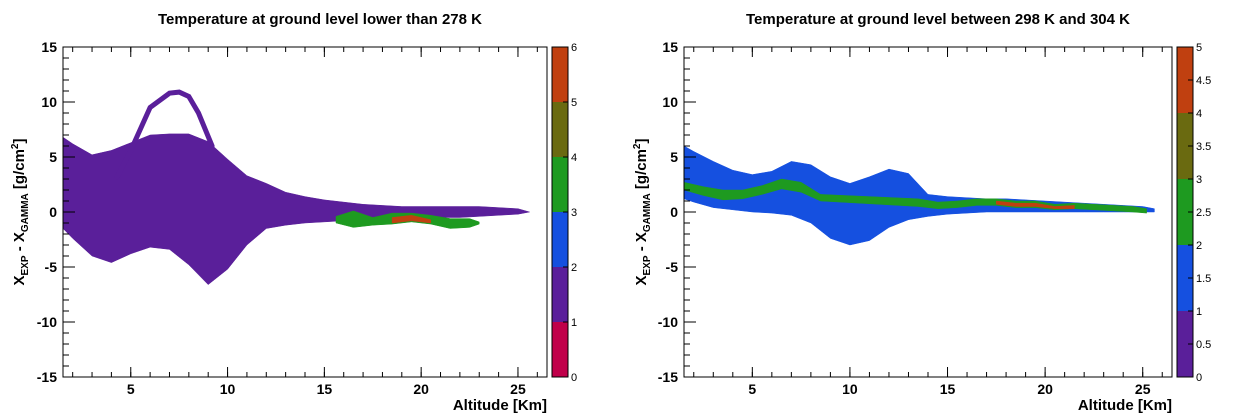 The width and height of the screenshot is (1242, 416). What do you see at coordinates (47, 377) in the screenshot?
I see `left-y-tick-label: -15` at bounding box center [47, 377].